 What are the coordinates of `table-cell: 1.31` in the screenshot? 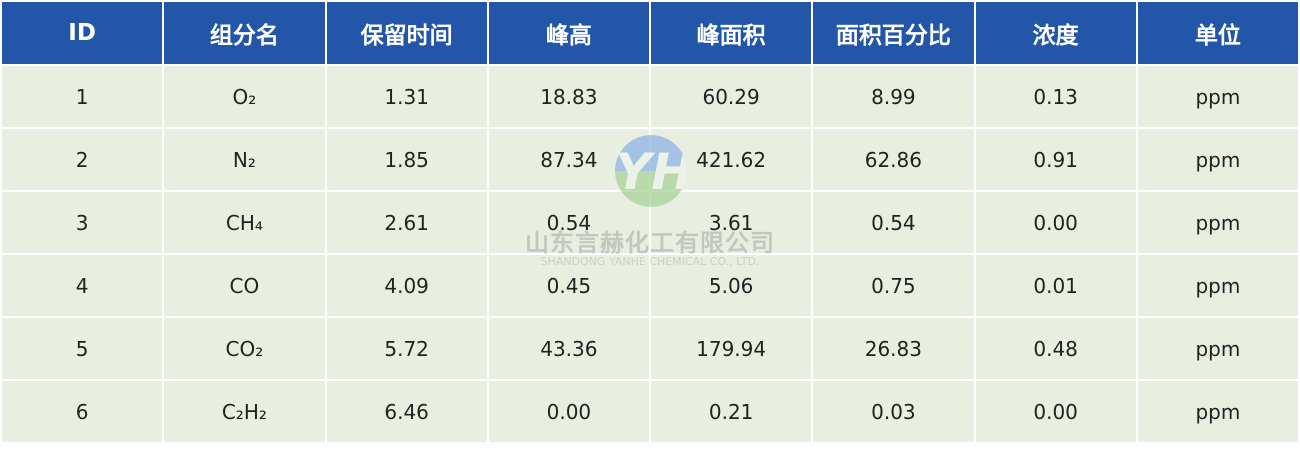 It's located at (406, 96).